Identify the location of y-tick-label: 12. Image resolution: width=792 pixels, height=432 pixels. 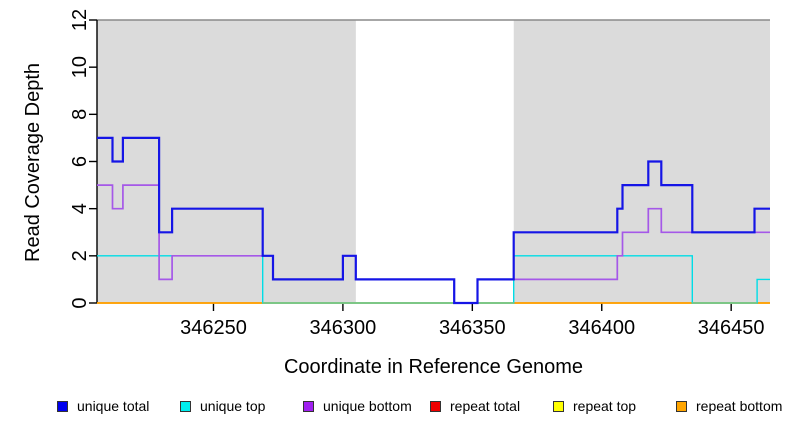
(80, 20).